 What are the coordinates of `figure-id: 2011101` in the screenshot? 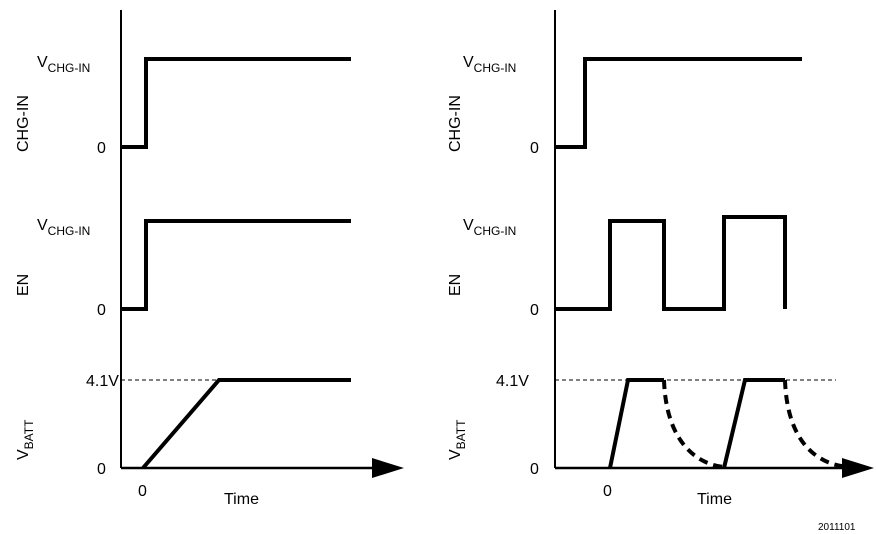 It's located at (837, 527).